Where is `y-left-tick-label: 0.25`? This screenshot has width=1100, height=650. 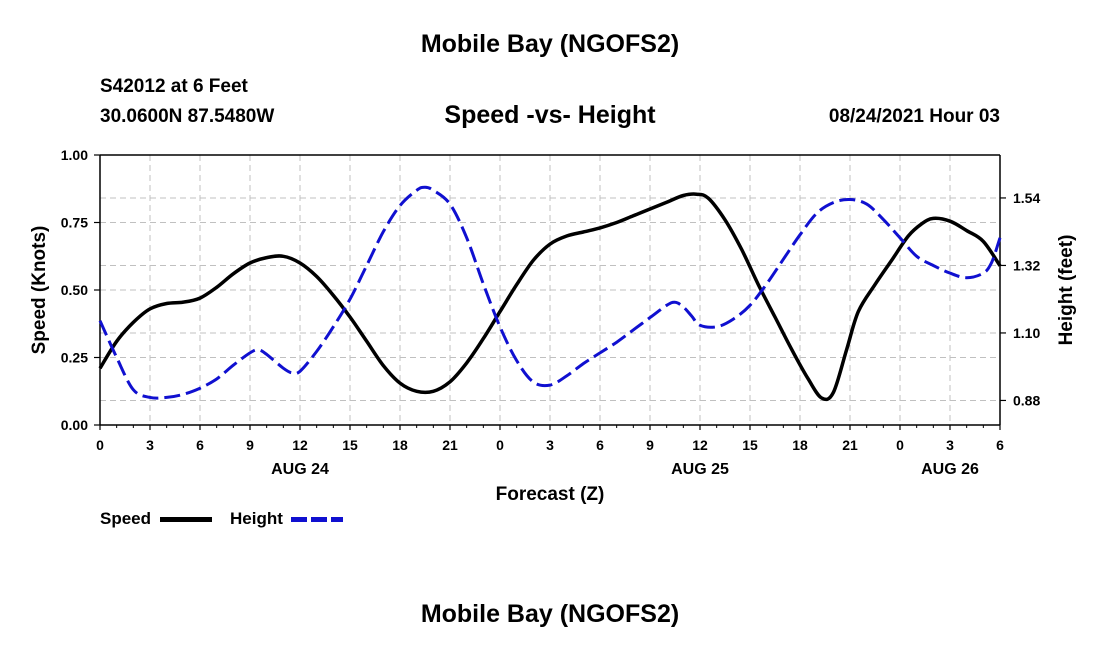
y-left-tick-label: 0.25 is located at coordinates (74, 358).